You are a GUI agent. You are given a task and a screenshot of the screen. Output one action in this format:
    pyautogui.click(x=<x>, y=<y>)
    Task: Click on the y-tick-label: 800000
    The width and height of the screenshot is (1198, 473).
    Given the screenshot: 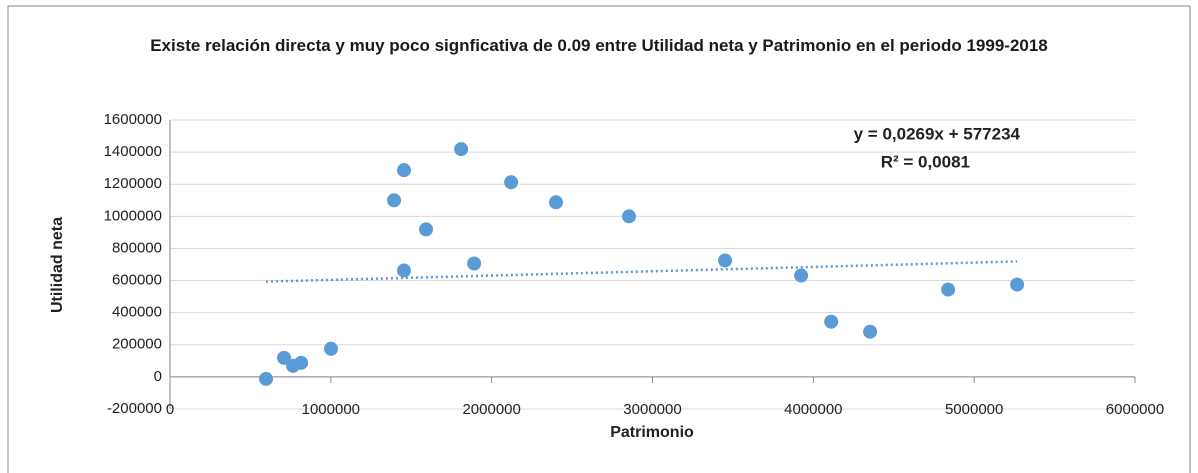 What is the action you would take?
    pyautogui.click(x=137, y=247)
    